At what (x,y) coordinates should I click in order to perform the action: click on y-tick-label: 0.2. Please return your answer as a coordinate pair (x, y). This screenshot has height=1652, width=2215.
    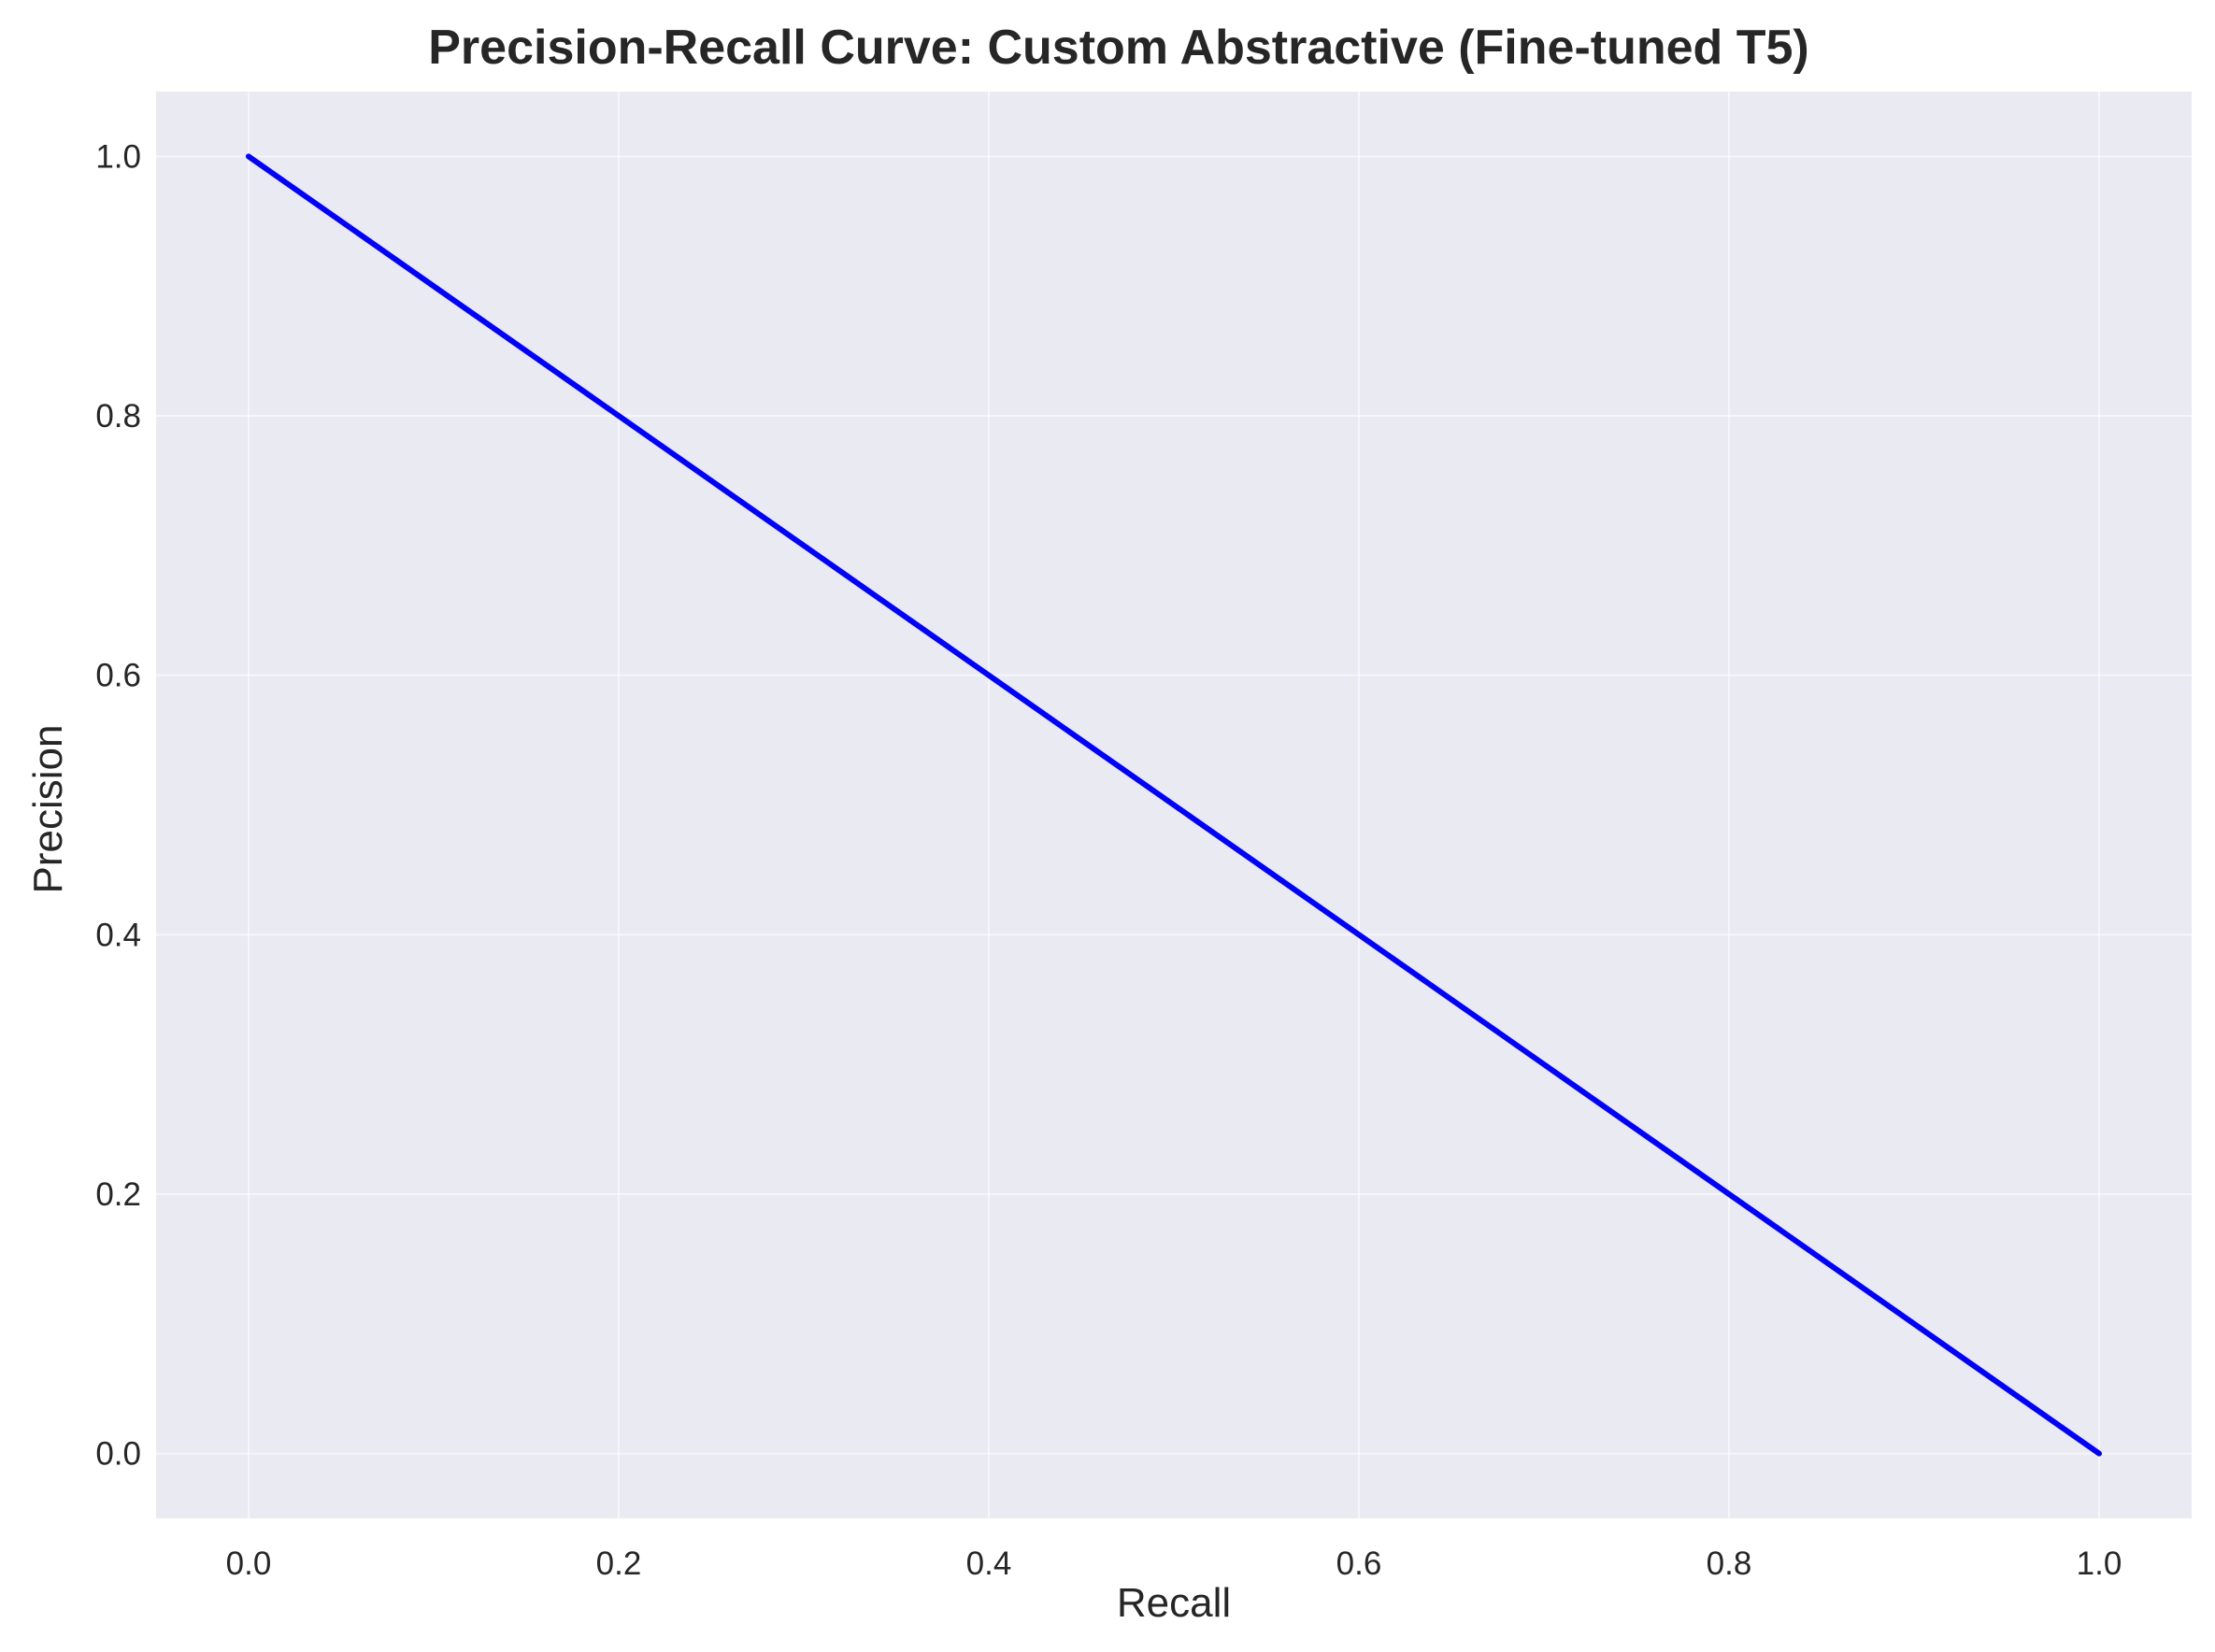
    Looking at the image, I should click on (118, 1194).